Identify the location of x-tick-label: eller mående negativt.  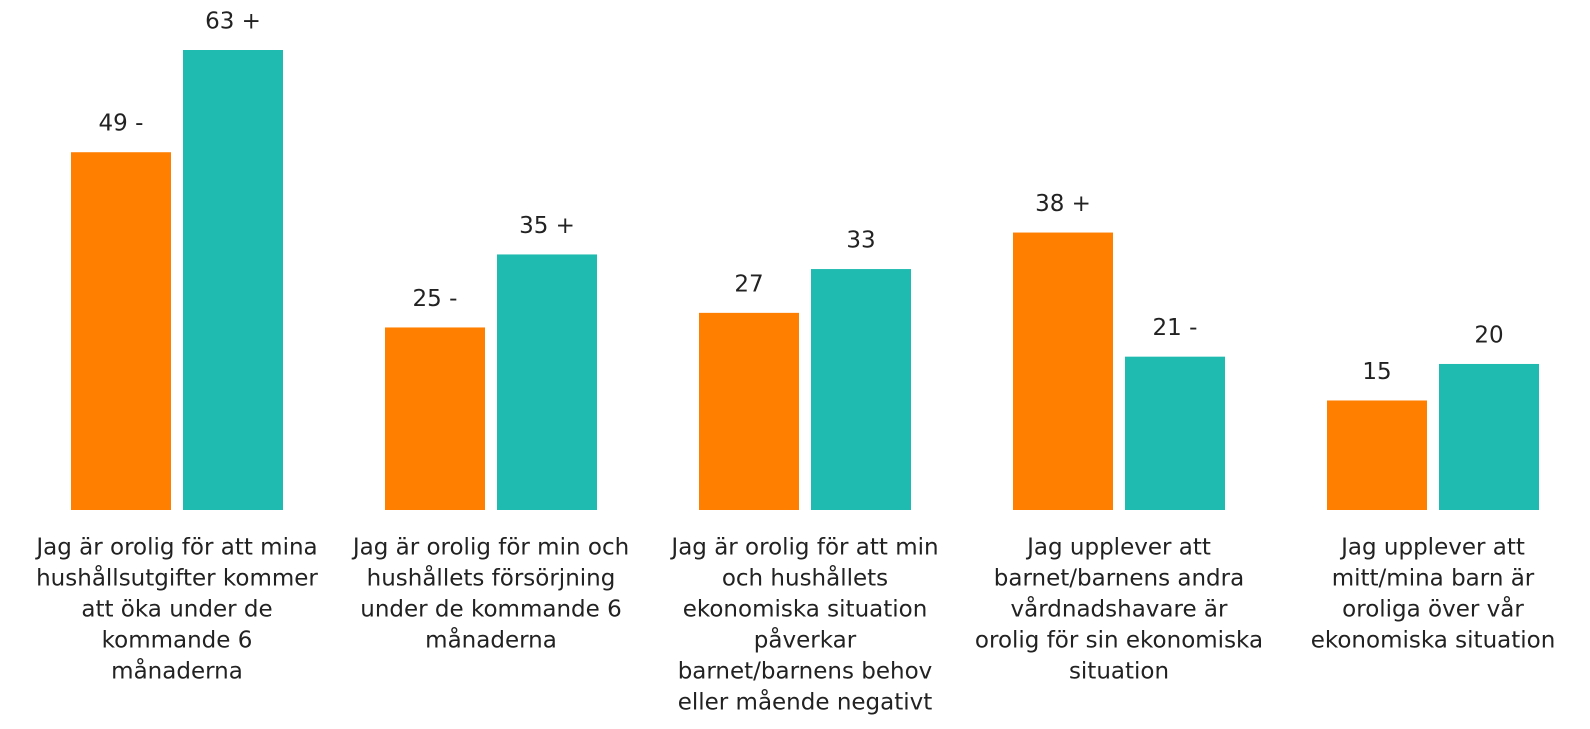
(805, 702).